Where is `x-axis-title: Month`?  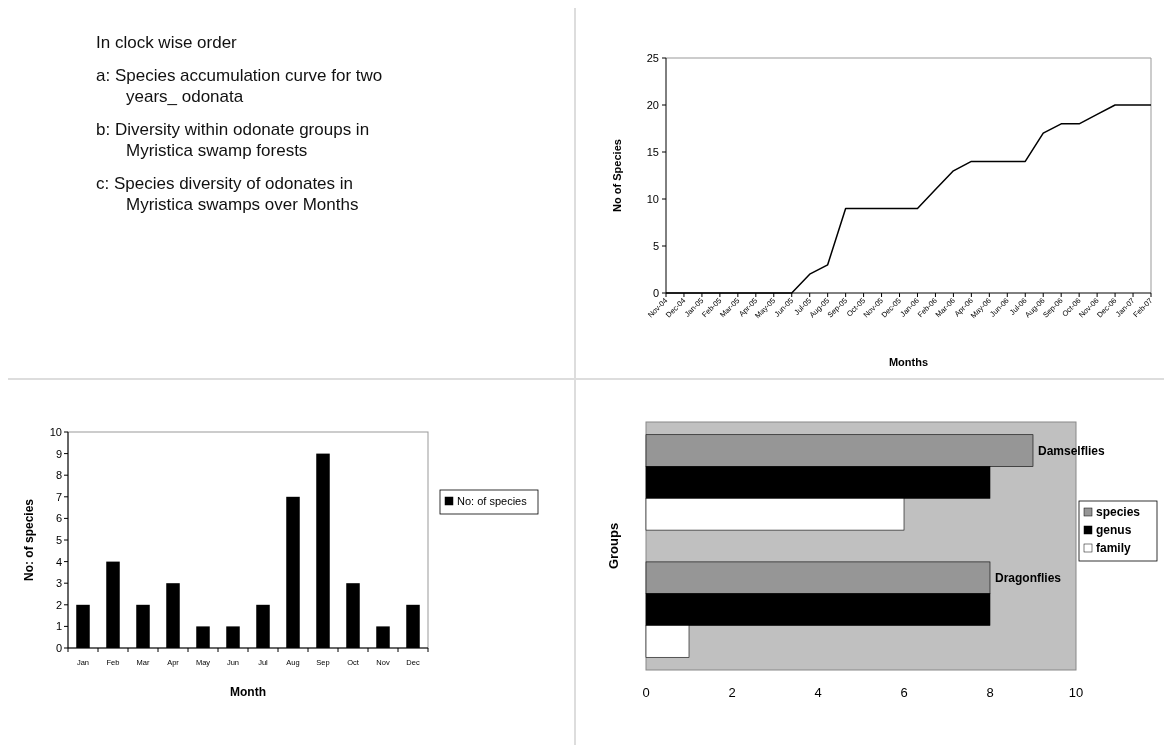 x-axis-title: Month is located at coordinates (248, 692).